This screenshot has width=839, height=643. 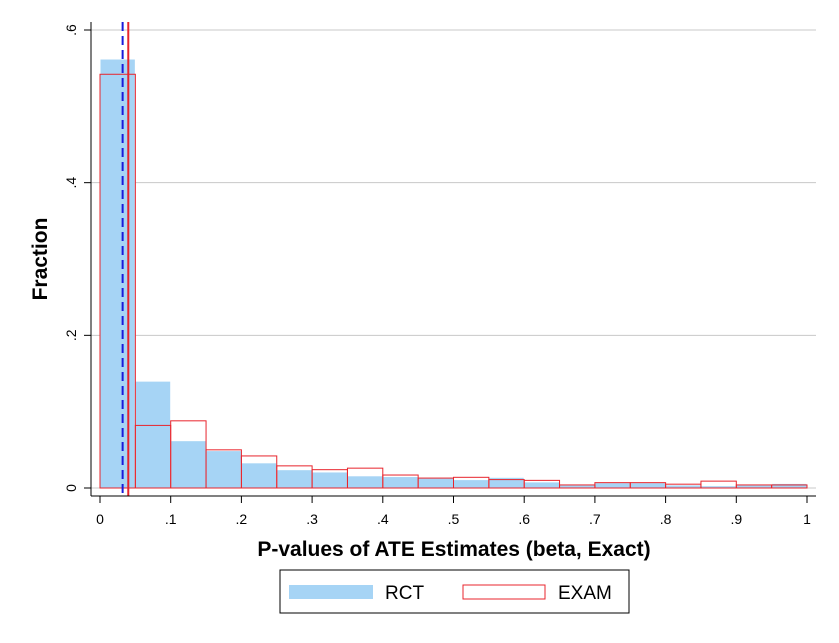 I want to click on legend-rct-swatch, so click(x=331, y=592).